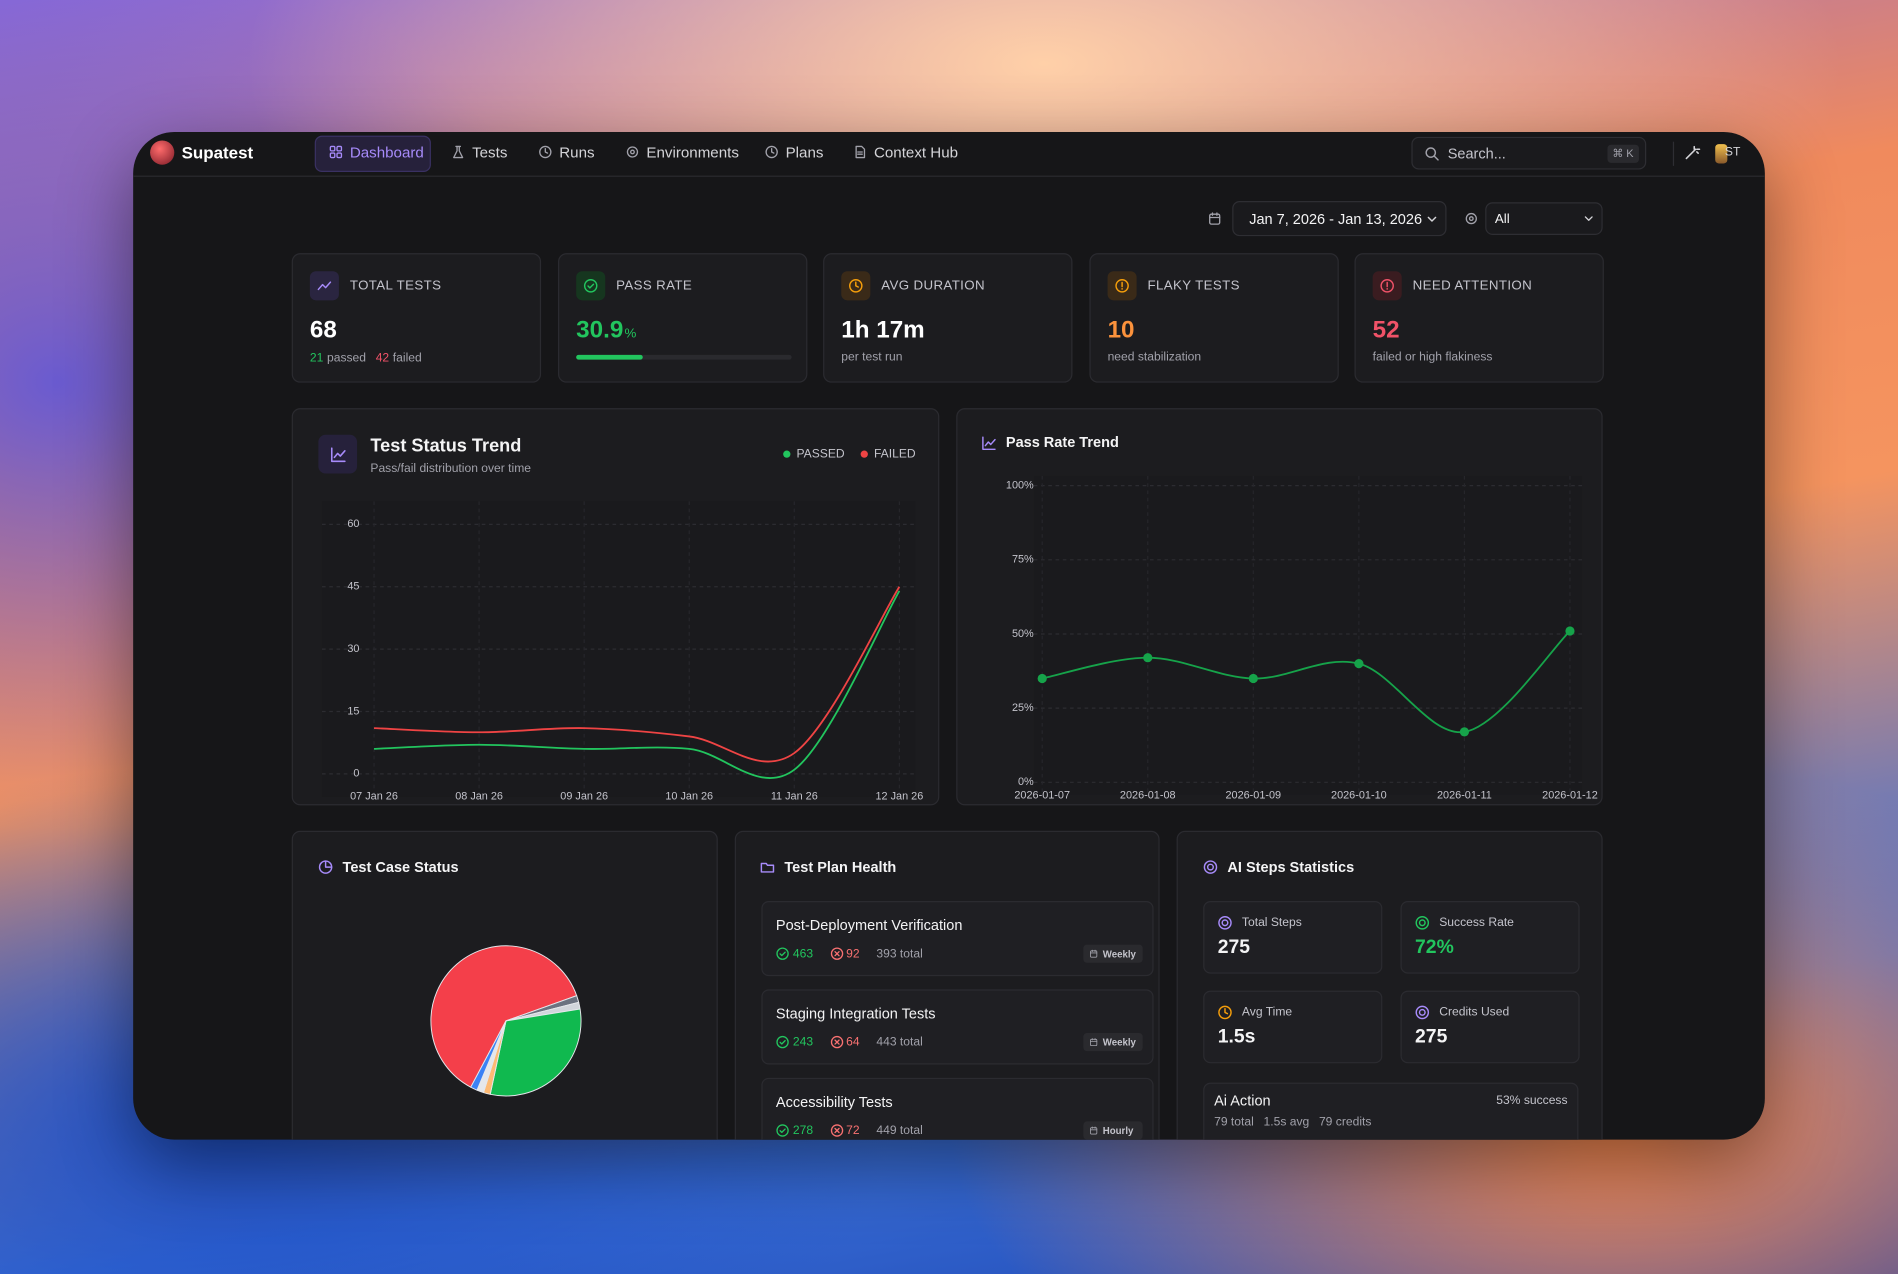 The image size is (1898, 1274). Describe the element at coordinates (1532, 1101) in the screenshot. I see `action-success: 53% success` at that location.